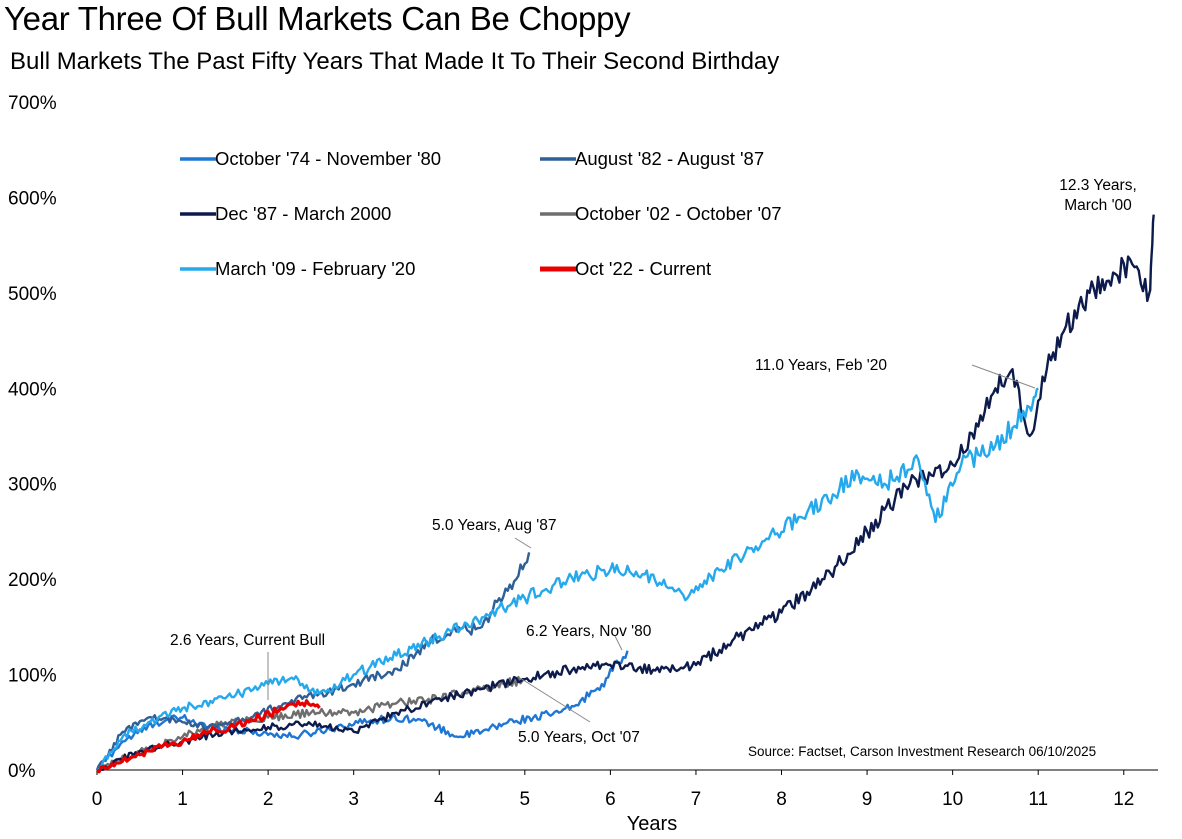  What do you see at coordinates (315, 268) in the screenshot?
I see `legend-label: March '09 - February '20` at bounding box center [315, 268].